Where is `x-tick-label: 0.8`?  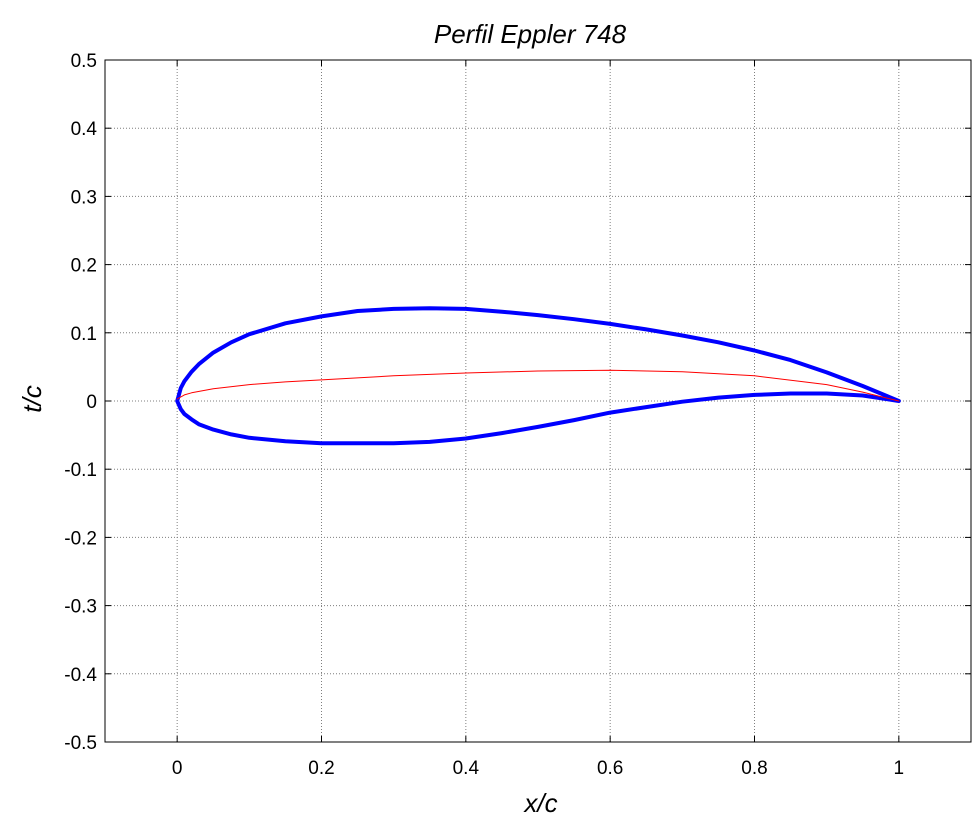
x-tick-label: 0.8 is located at coordinates (754, 768).